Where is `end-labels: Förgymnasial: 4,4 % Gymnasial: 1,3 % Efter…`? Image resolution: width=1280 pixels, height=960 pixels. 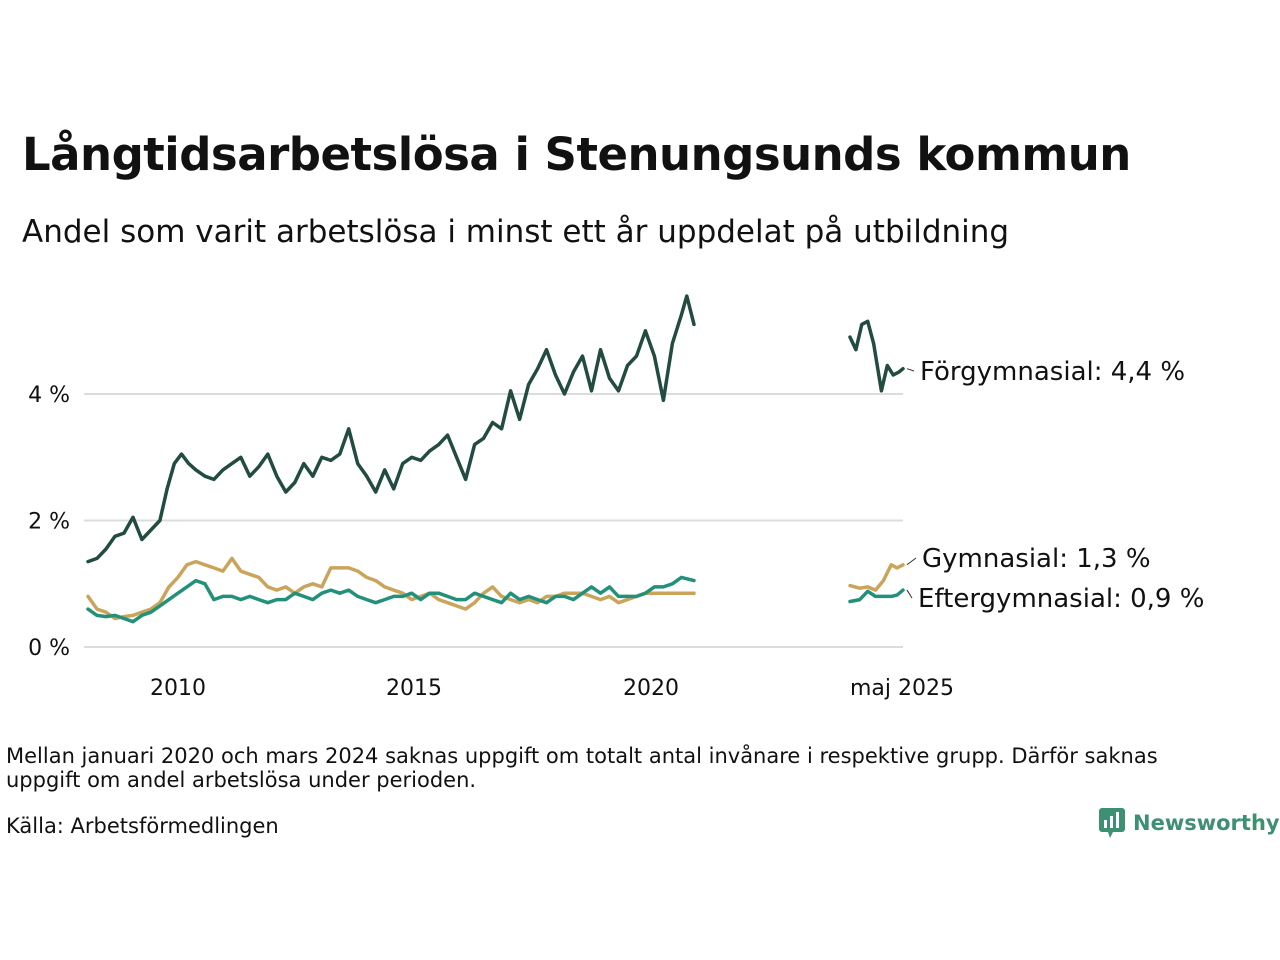 end-labels: Förgymnasial: 4,4 % Gymnasial: 1,3 % Efter… is located at coordinates (1055, 485).